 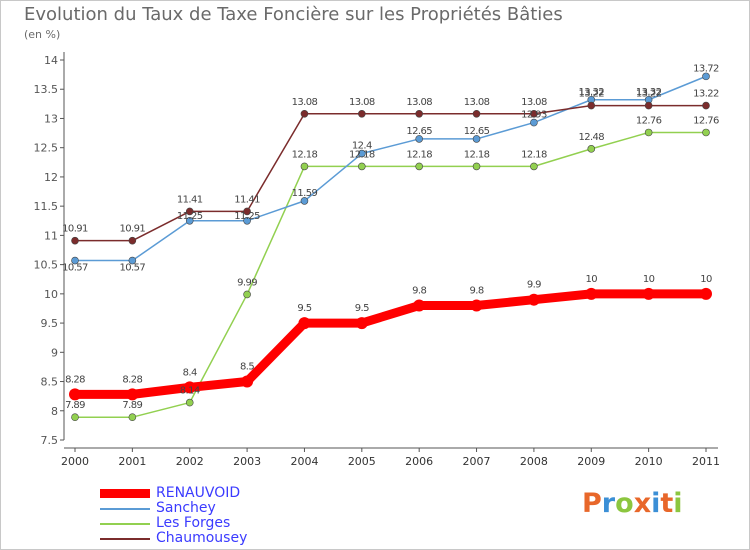 I want to click on data-label: 11.25, so click(x=190, y=216).